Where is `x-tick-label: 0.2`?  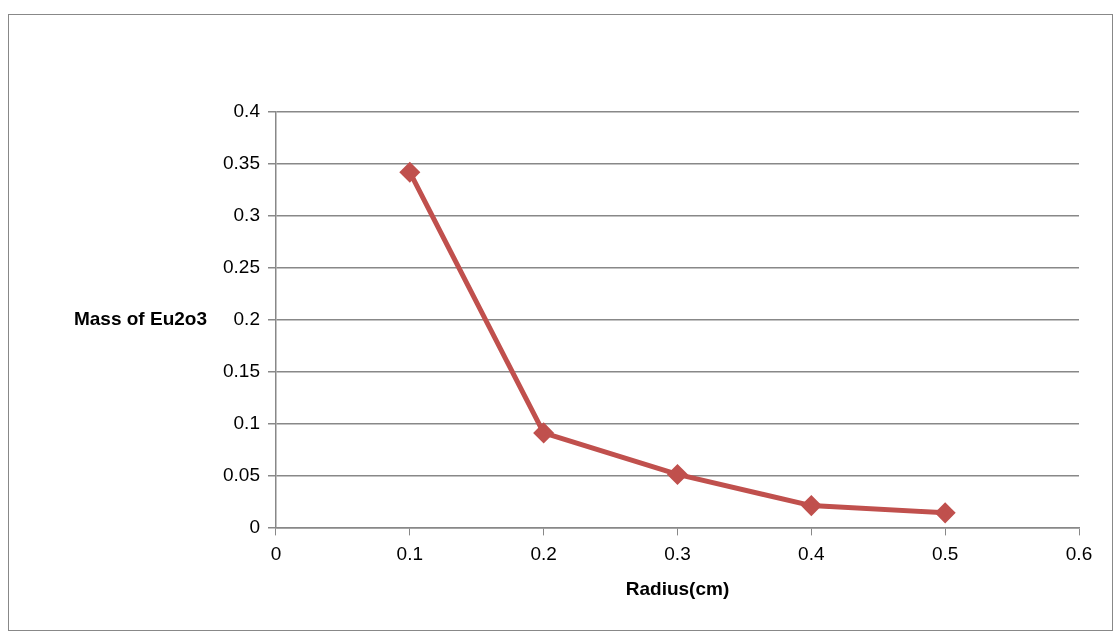 x-tick-label: 0.2 is located at coordinates (543, 554).